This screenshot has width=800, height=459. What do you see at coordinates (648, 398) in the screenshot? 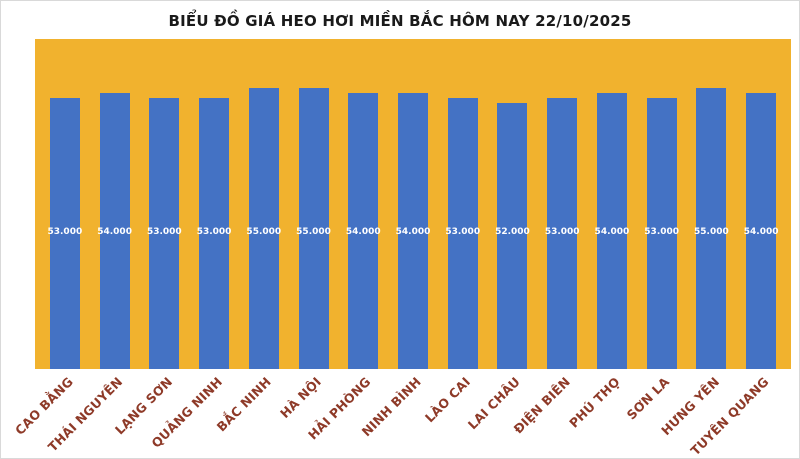
I see `category-label: SƠN LA` at bounding box center [648, 398].